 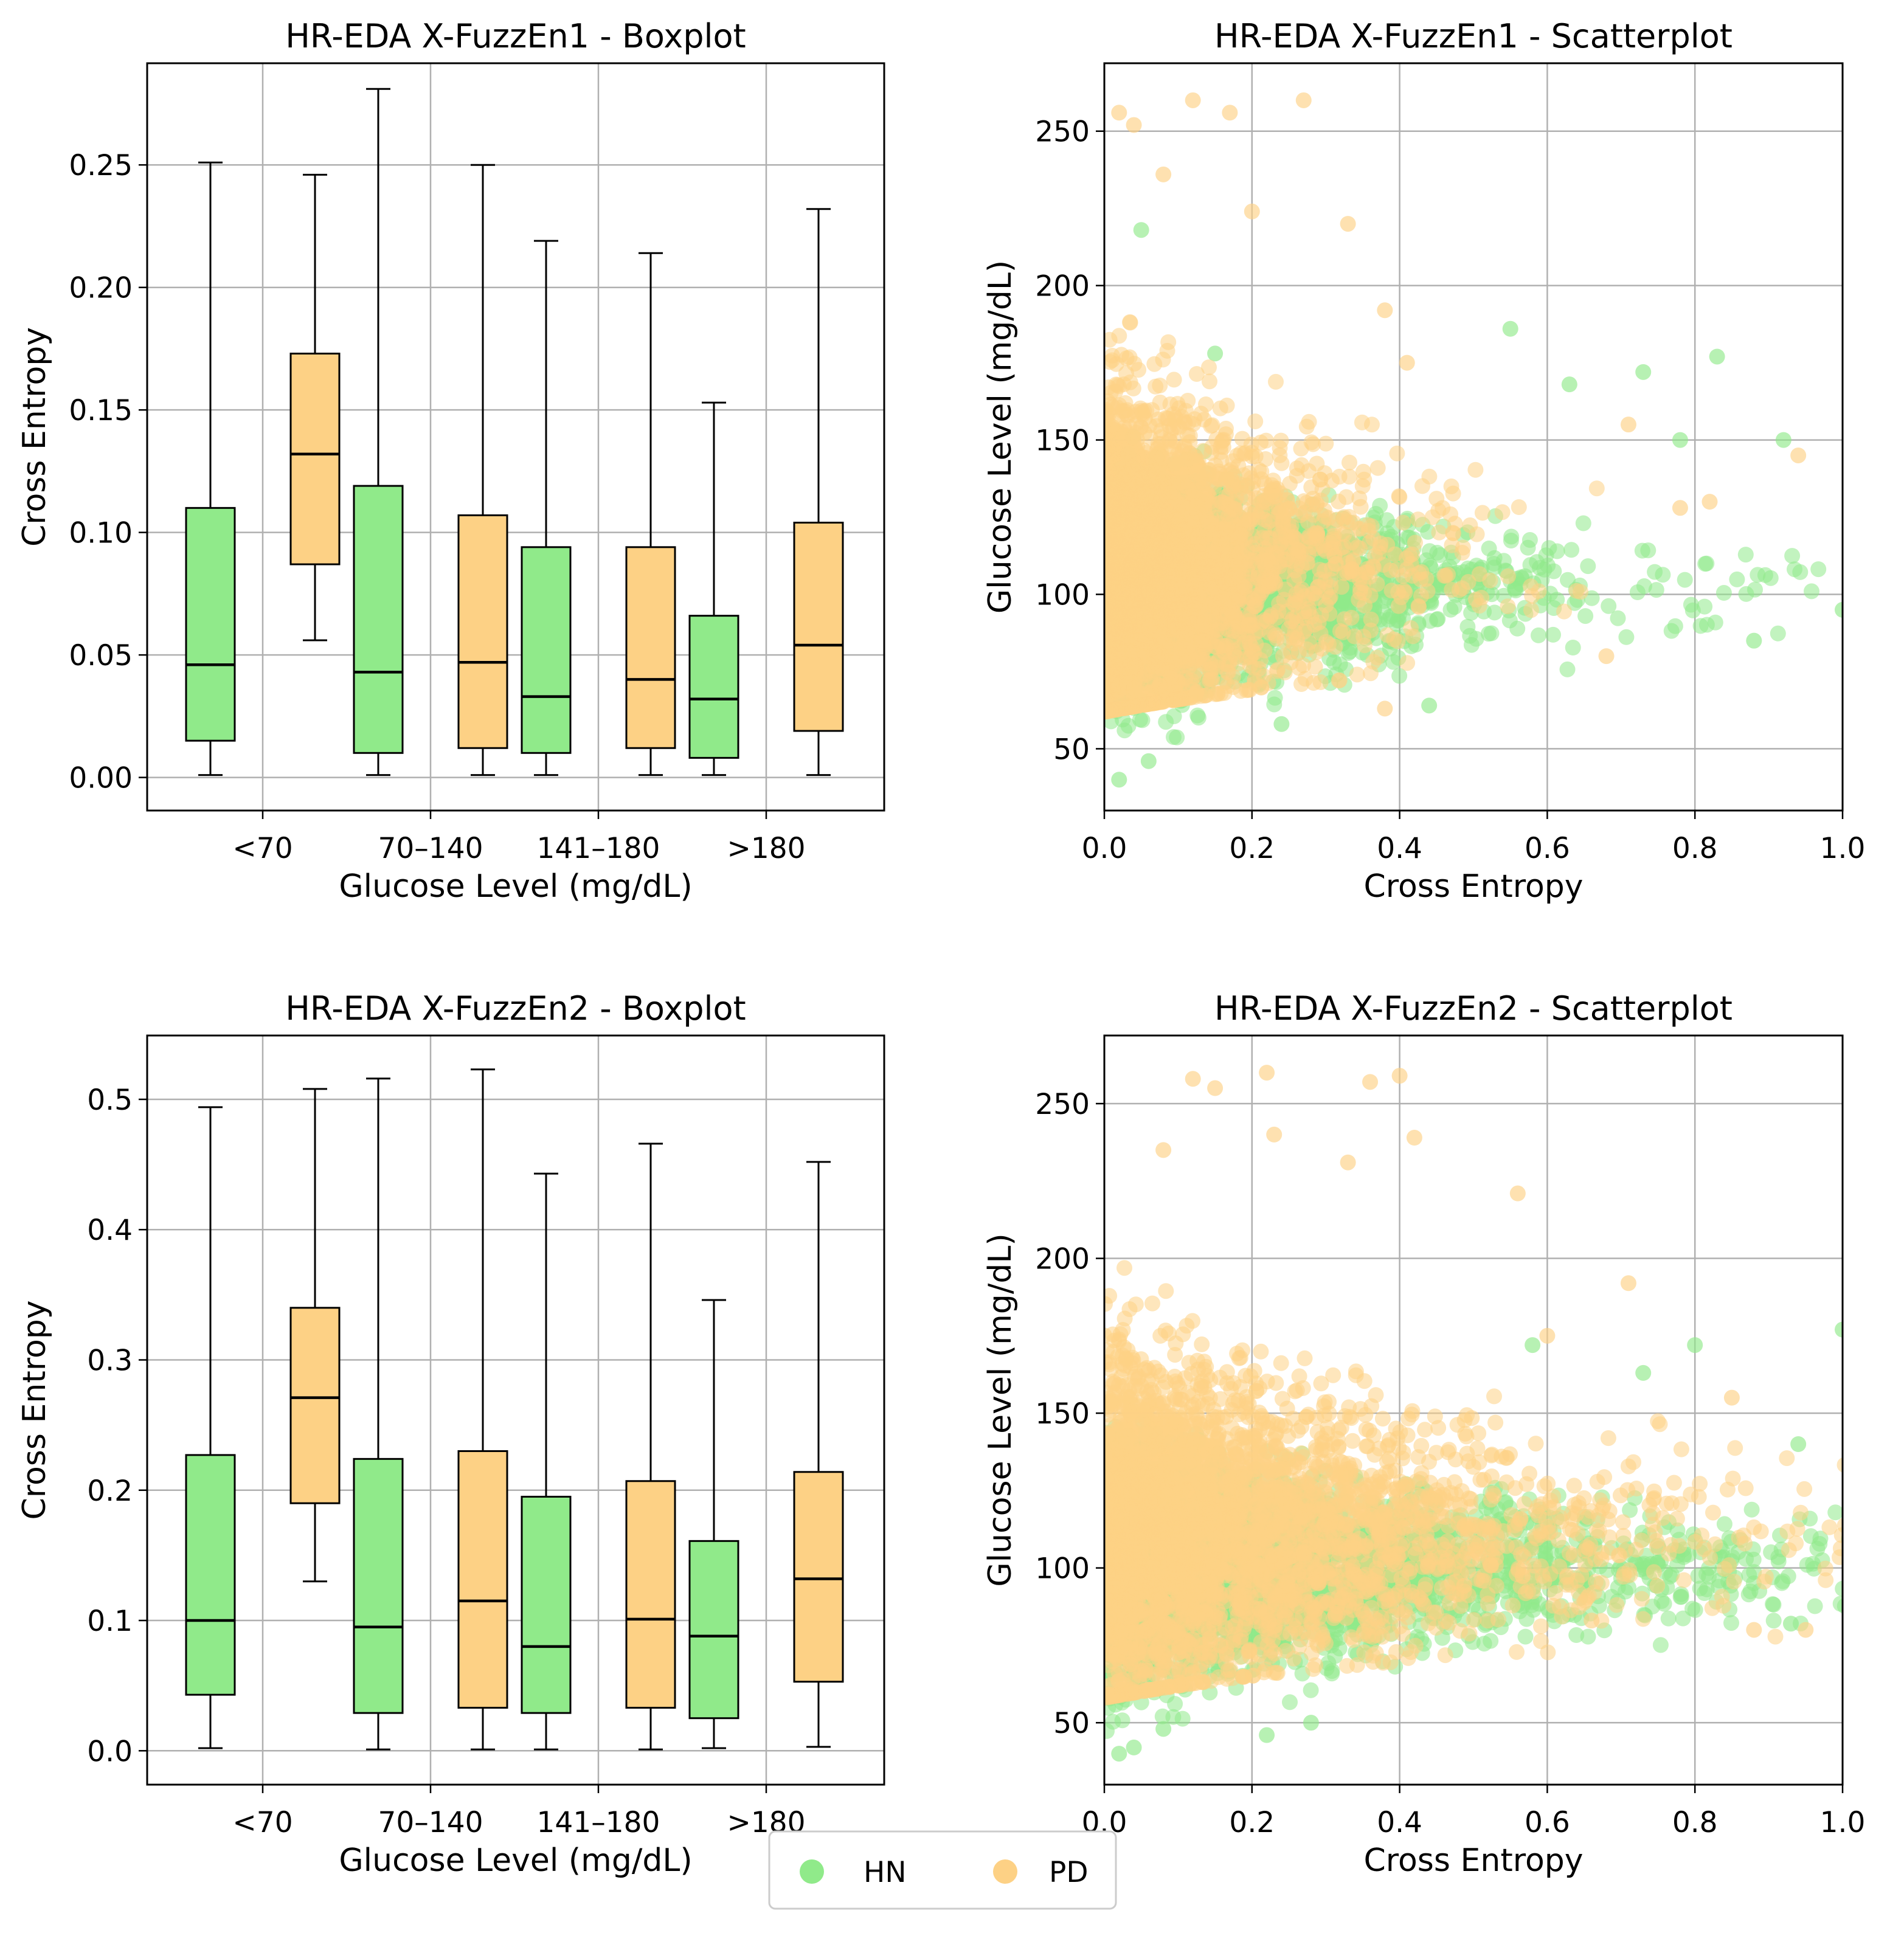 I want to click on grid, so click(x=515, y=437).